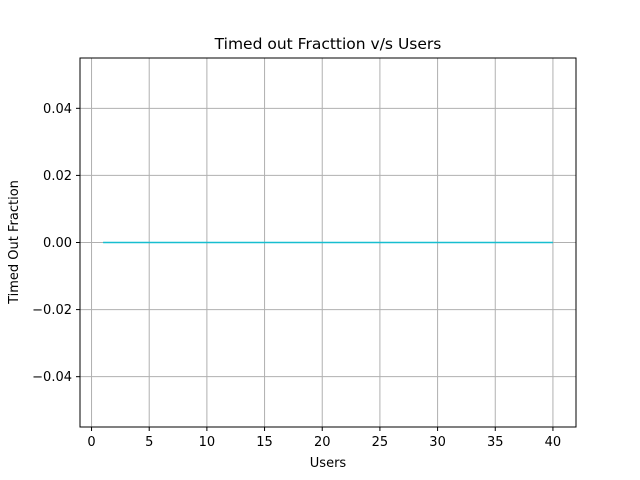  What do you see at coordinates (57, 243) in the screenshot?
I see `y-tick-label: 0.00` at bounding box center [57, 243].